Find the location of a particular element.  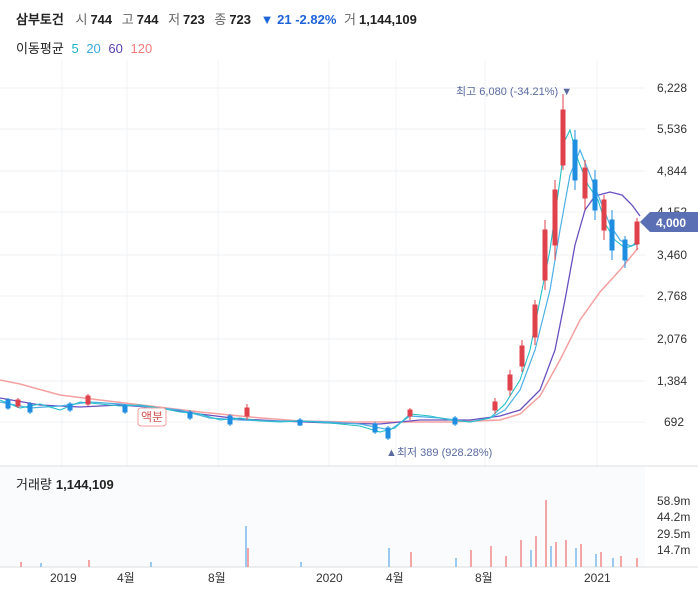

stock-name: 삼부토건 is located at coordinates (40, 19).